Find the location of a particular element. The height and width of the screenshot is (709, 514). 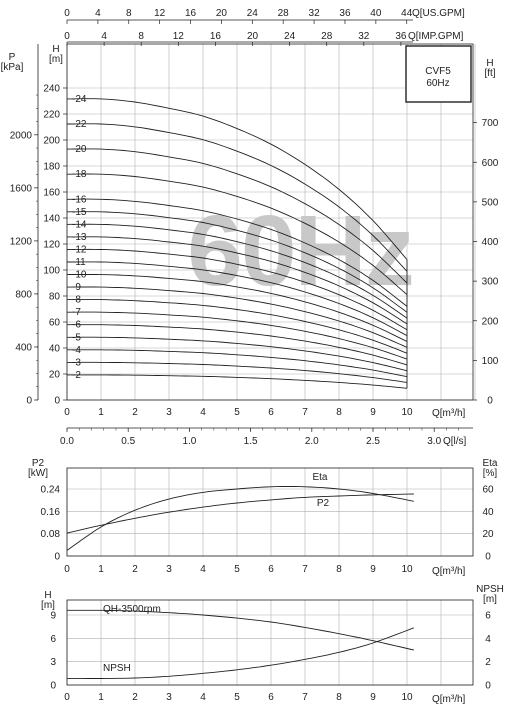

head-y-tick-label: 60 is located at coordinates (55, 323).